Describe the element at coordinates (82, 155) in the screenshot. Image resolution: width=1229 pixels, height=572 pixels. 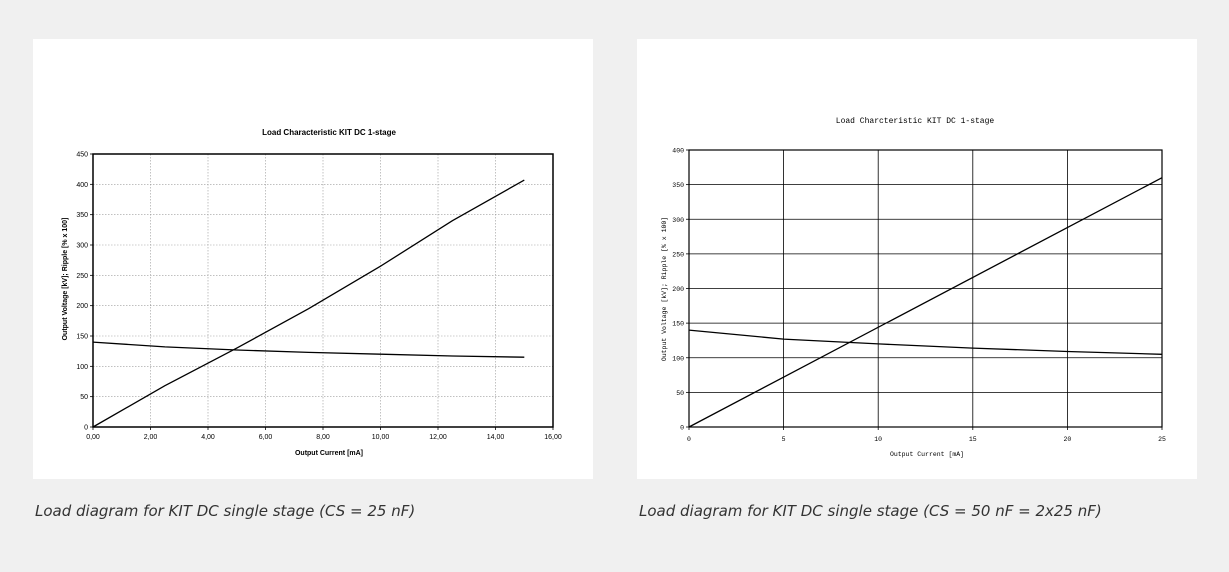
I see `y-tick-label: 450` at that location.